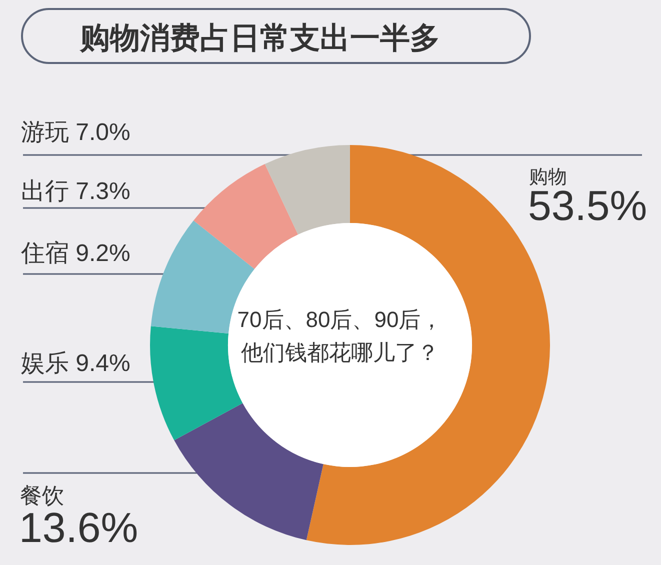  Describe the element at coordinates (42, 495) in the screenshot. I see `slice-label: 餐饮` at that location.